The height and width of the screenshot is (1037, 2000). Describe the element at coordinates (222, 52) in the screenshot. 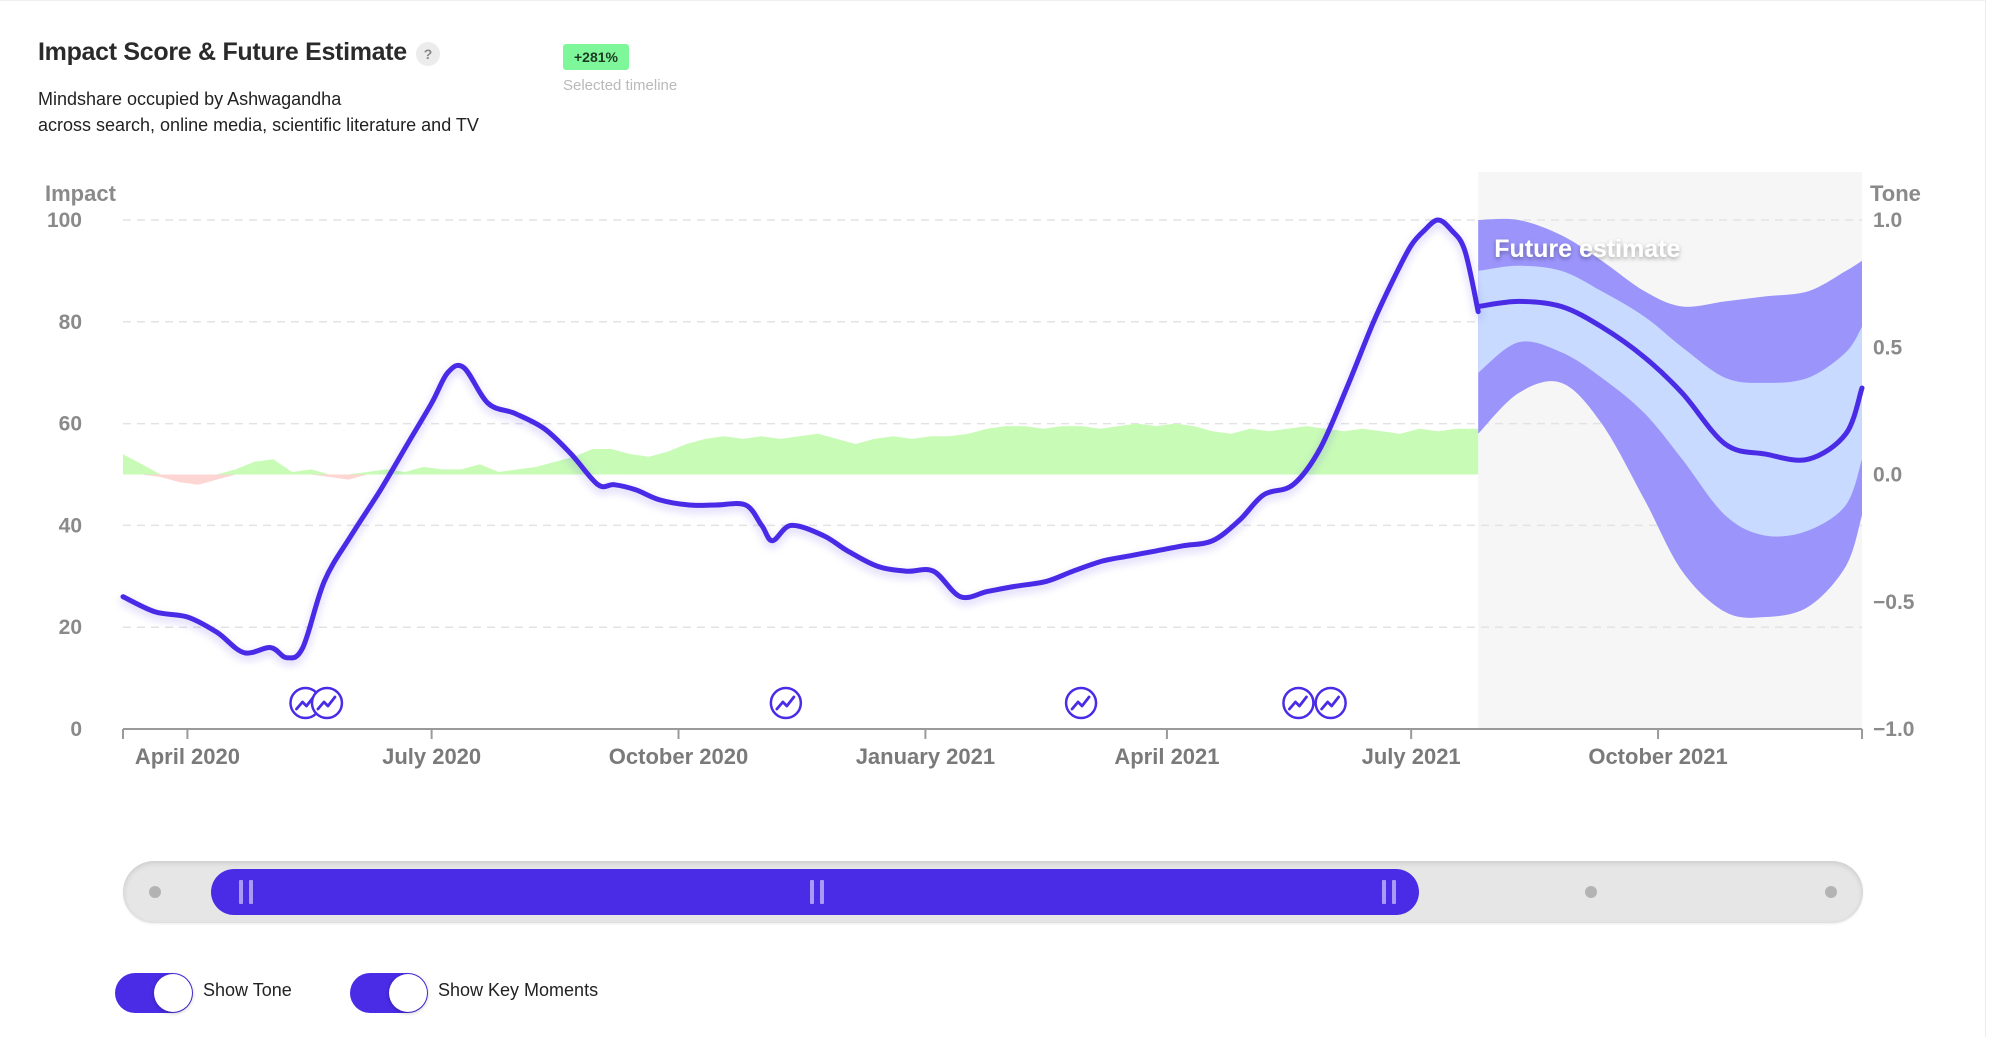

I see `chart-title: Impact Score & Future Estimate` at that location.